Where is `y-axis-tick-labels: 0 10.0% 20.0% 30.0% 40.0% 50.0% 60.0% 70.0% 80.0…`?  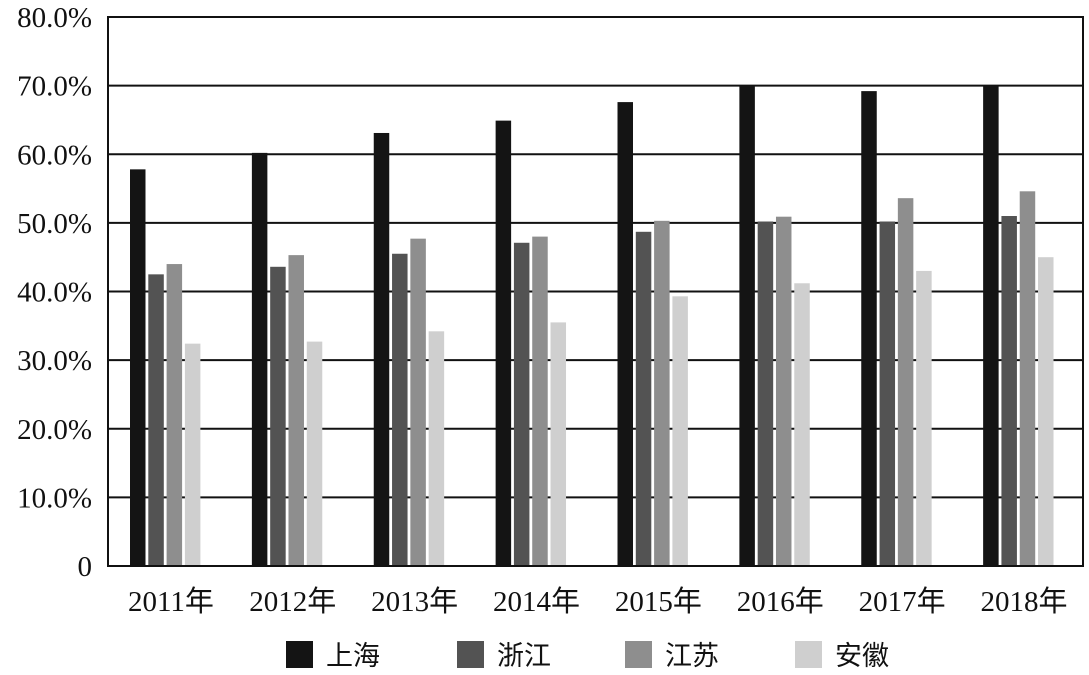
y-axis-tick-labels: 0 10.0% 20.0% 30.0% 40.0% 50.0% 60.0% 70.0% 80.0… is located at coordinates (54, 292).